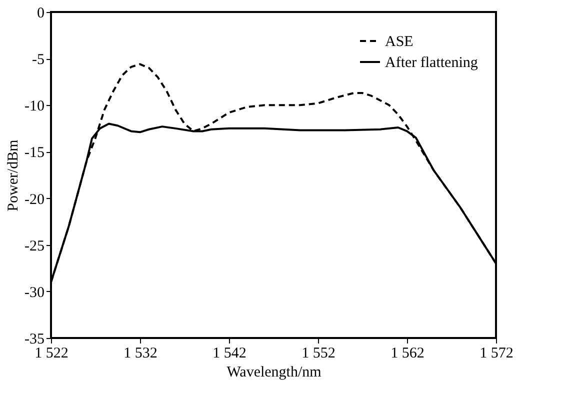 Image resolution: width=570 pixels, height=406 pixels. I want to click on legend-label: After flattening, so click(431, 63).